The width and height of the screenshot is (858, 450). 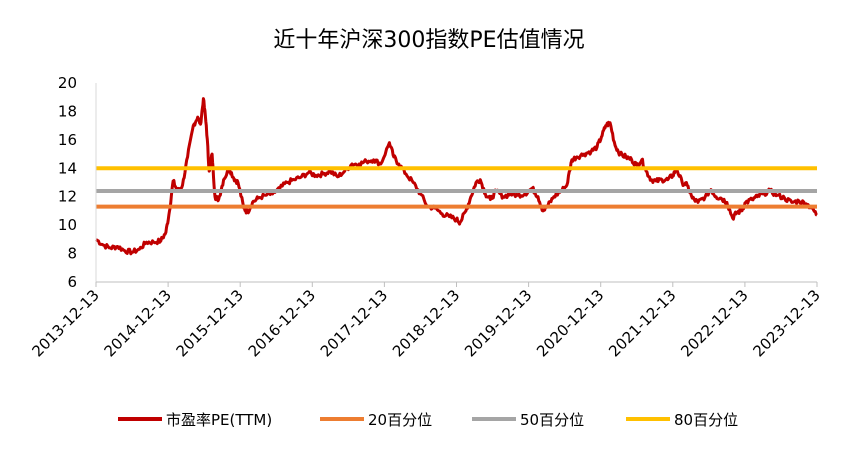 What do you see at coordinates (67, 197) in the screenshot?
I see `y-tick-label: 12` at bounding box center [67, 197].